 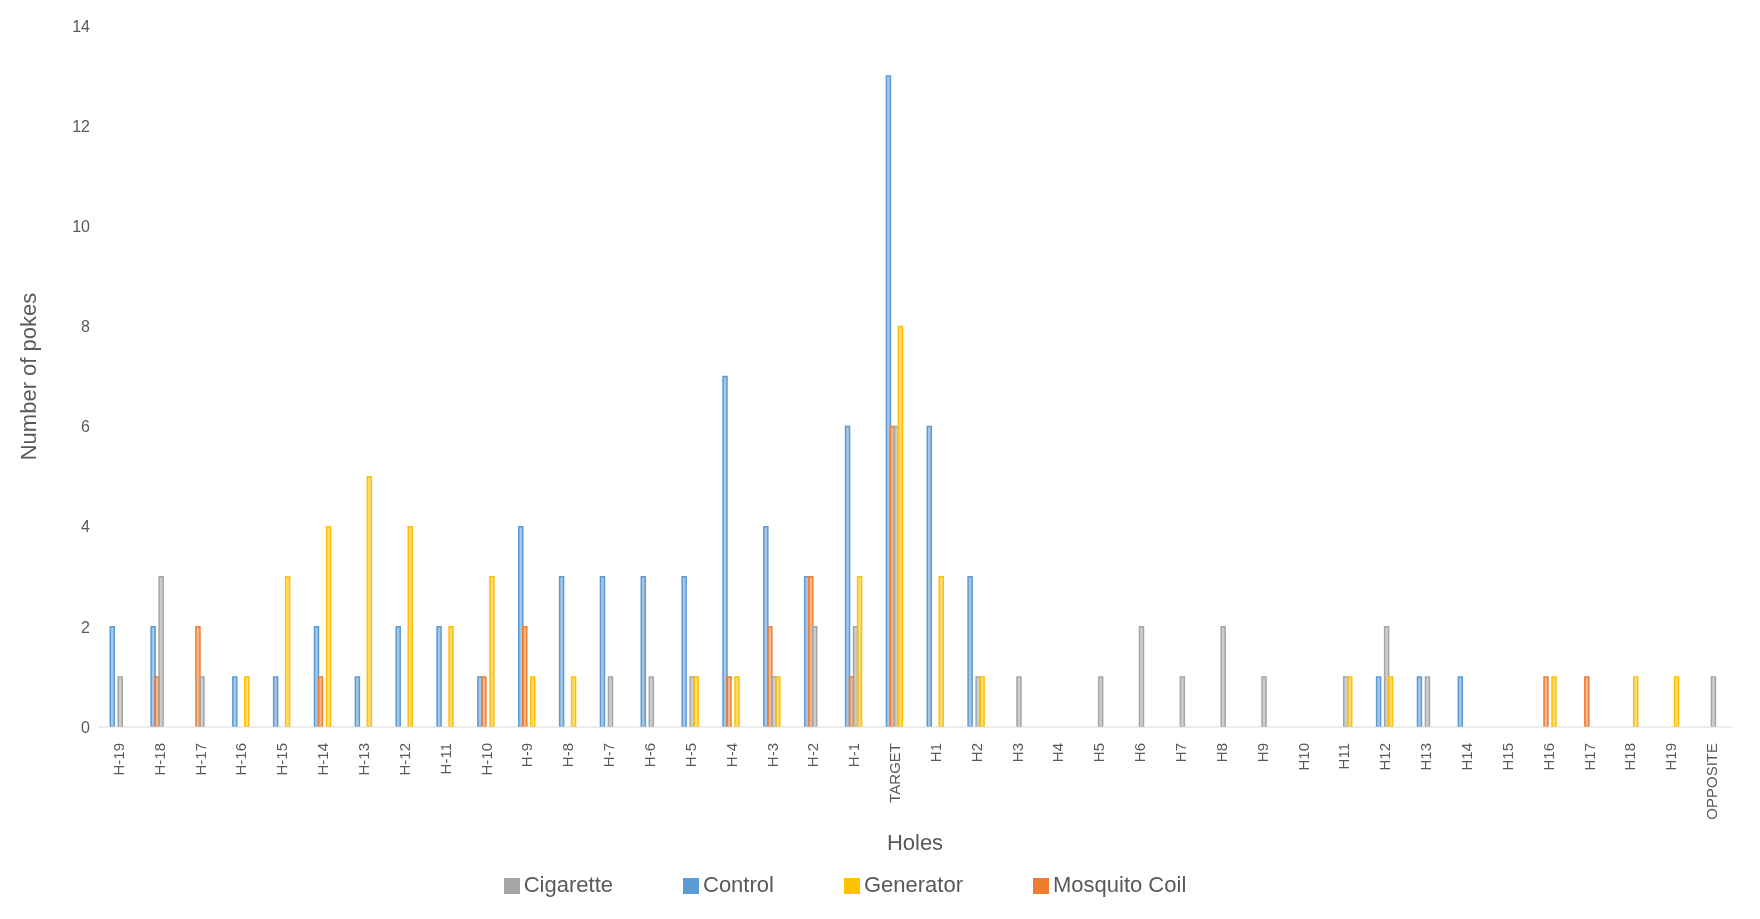 I want to click on x-tick-label: H7, so click(x=1181, y=753).